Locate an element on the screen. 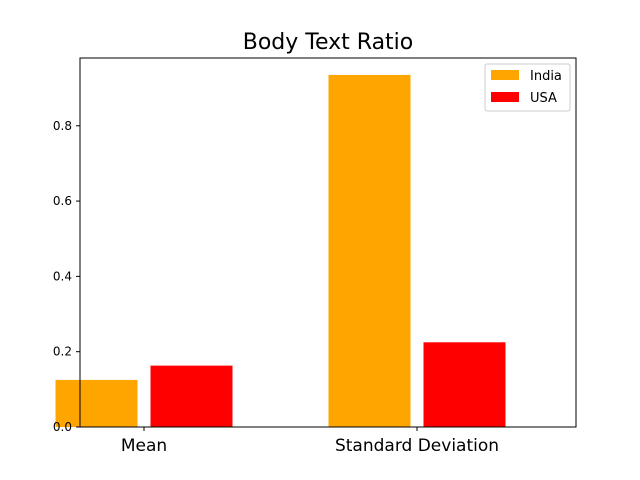 This screenshot has width=640, height=480. y-tick-label: 0.2 is located at coordinates (62, 352).